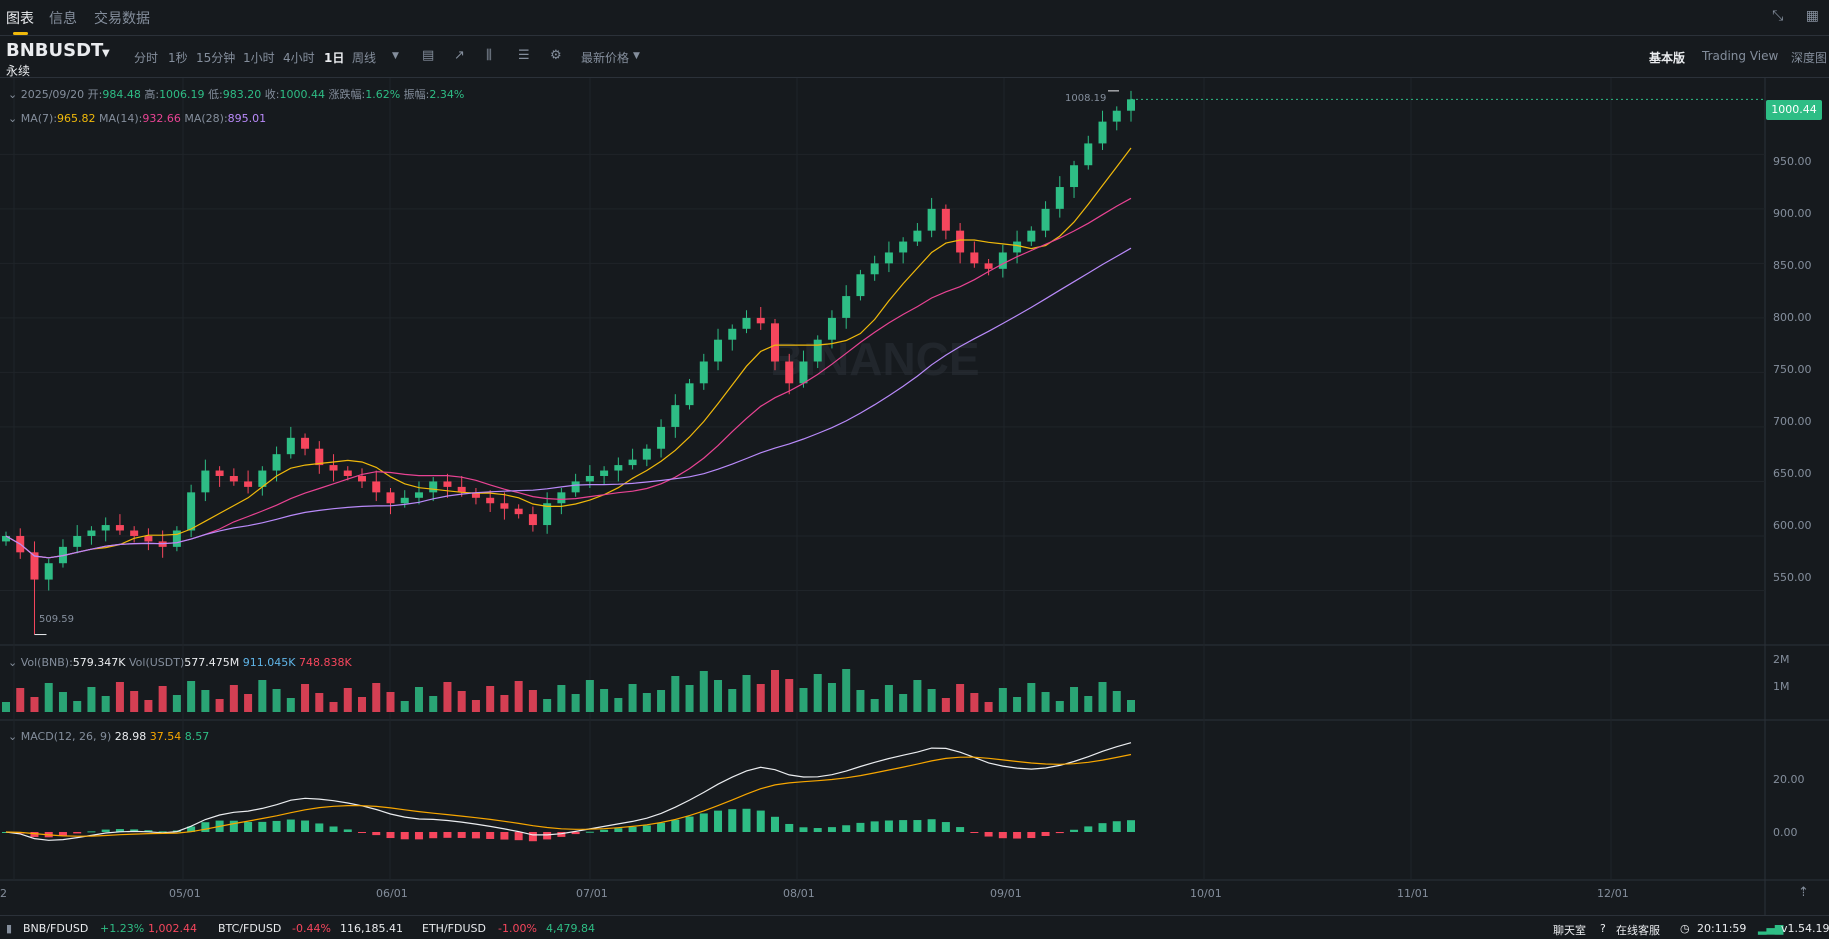  Describe the element at coordinates (1206, 893) in the screenshot. I see `date-axis-label: 10/01` at that location.